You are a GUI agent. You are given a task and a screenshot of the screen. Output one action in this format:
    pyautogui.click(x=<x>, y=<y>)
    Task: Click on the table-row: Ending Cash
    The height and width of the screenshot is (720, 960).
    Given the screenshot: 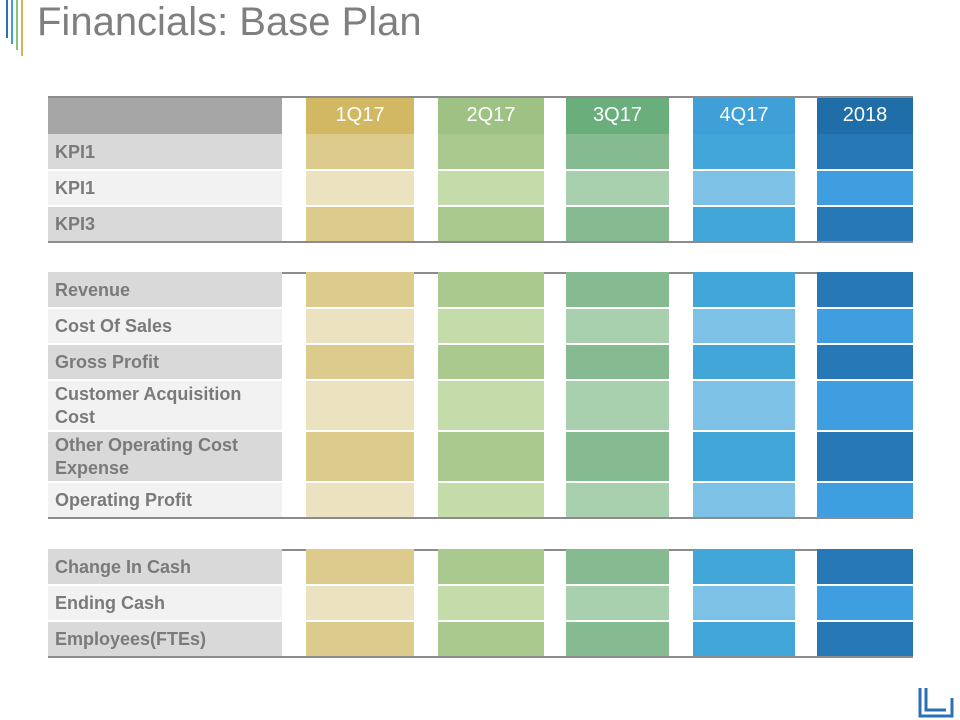 What is the action you would take?
    pyautogui.click(x=480, y=603)
    